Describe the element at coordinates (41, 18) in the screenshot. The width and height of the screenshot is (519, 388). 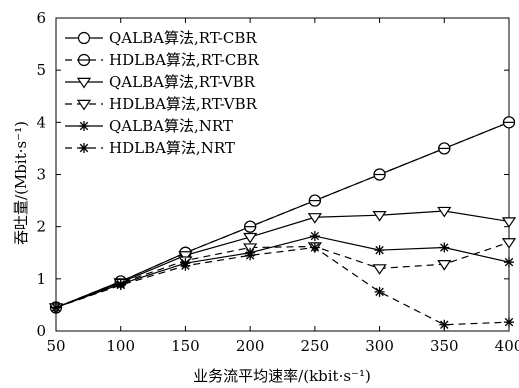
I see `y-tick-label: 6` at that location.